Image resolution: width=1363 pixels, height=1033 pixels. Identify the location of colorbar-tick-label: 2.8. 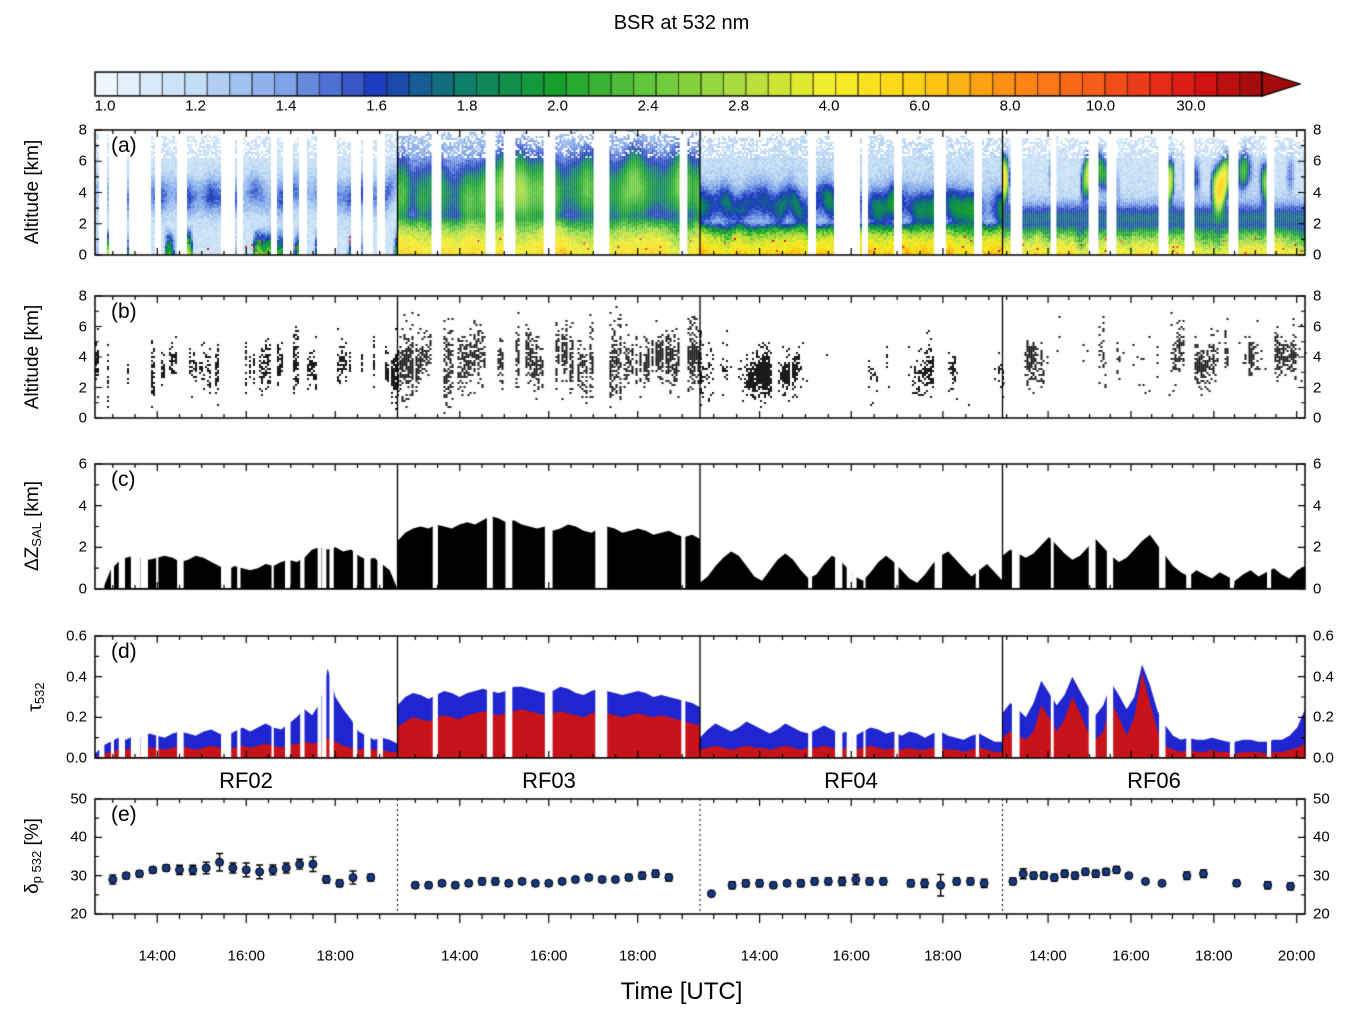
(738, 106).